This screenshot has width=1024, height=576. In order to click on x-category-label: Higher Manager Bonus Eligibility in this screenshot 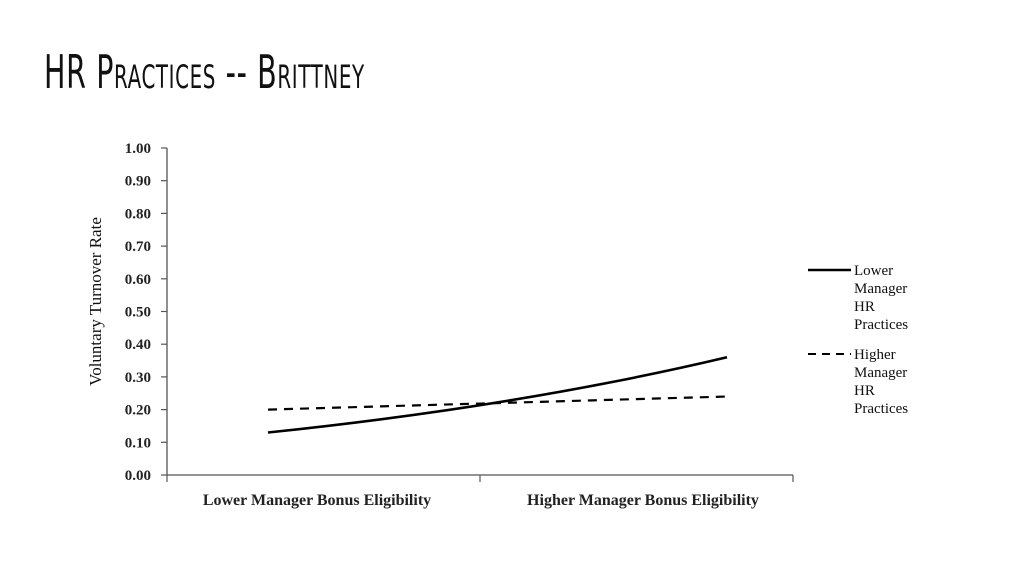, I will do `click(643, 500)`.